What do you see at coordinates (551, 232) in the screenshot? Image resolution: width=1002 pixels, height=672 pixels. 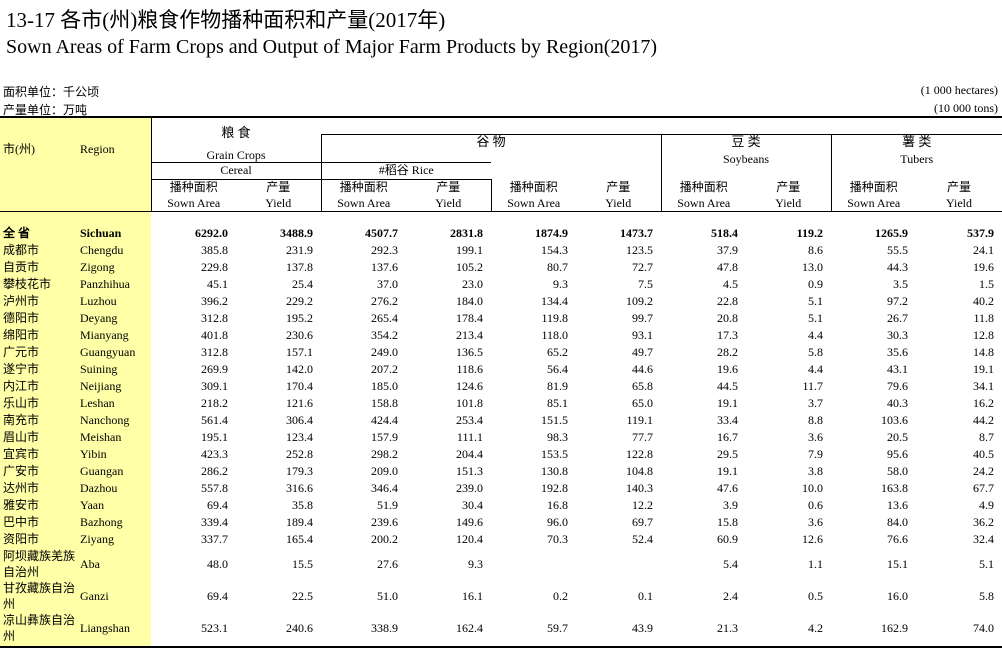 I see `cell-value: 1874.9` at bounding box center [551, 232].